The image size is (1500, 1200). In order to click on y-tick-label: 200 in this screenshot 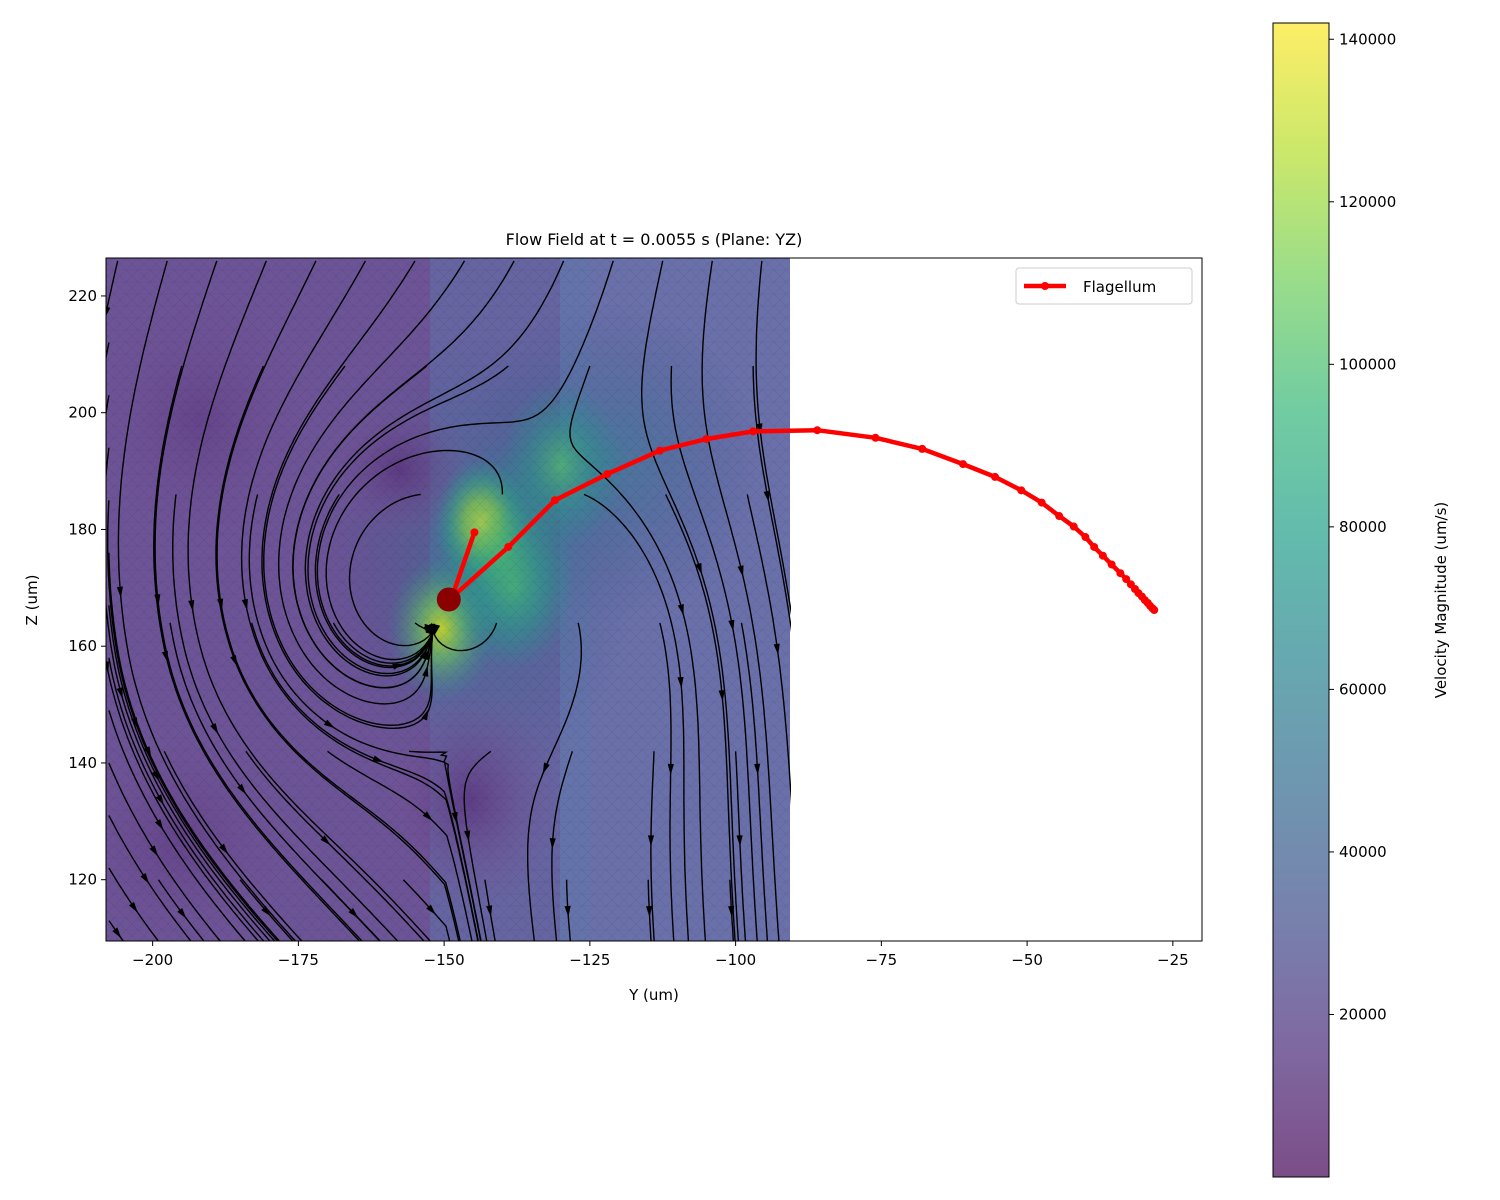, I will do `click(82, 413)`.